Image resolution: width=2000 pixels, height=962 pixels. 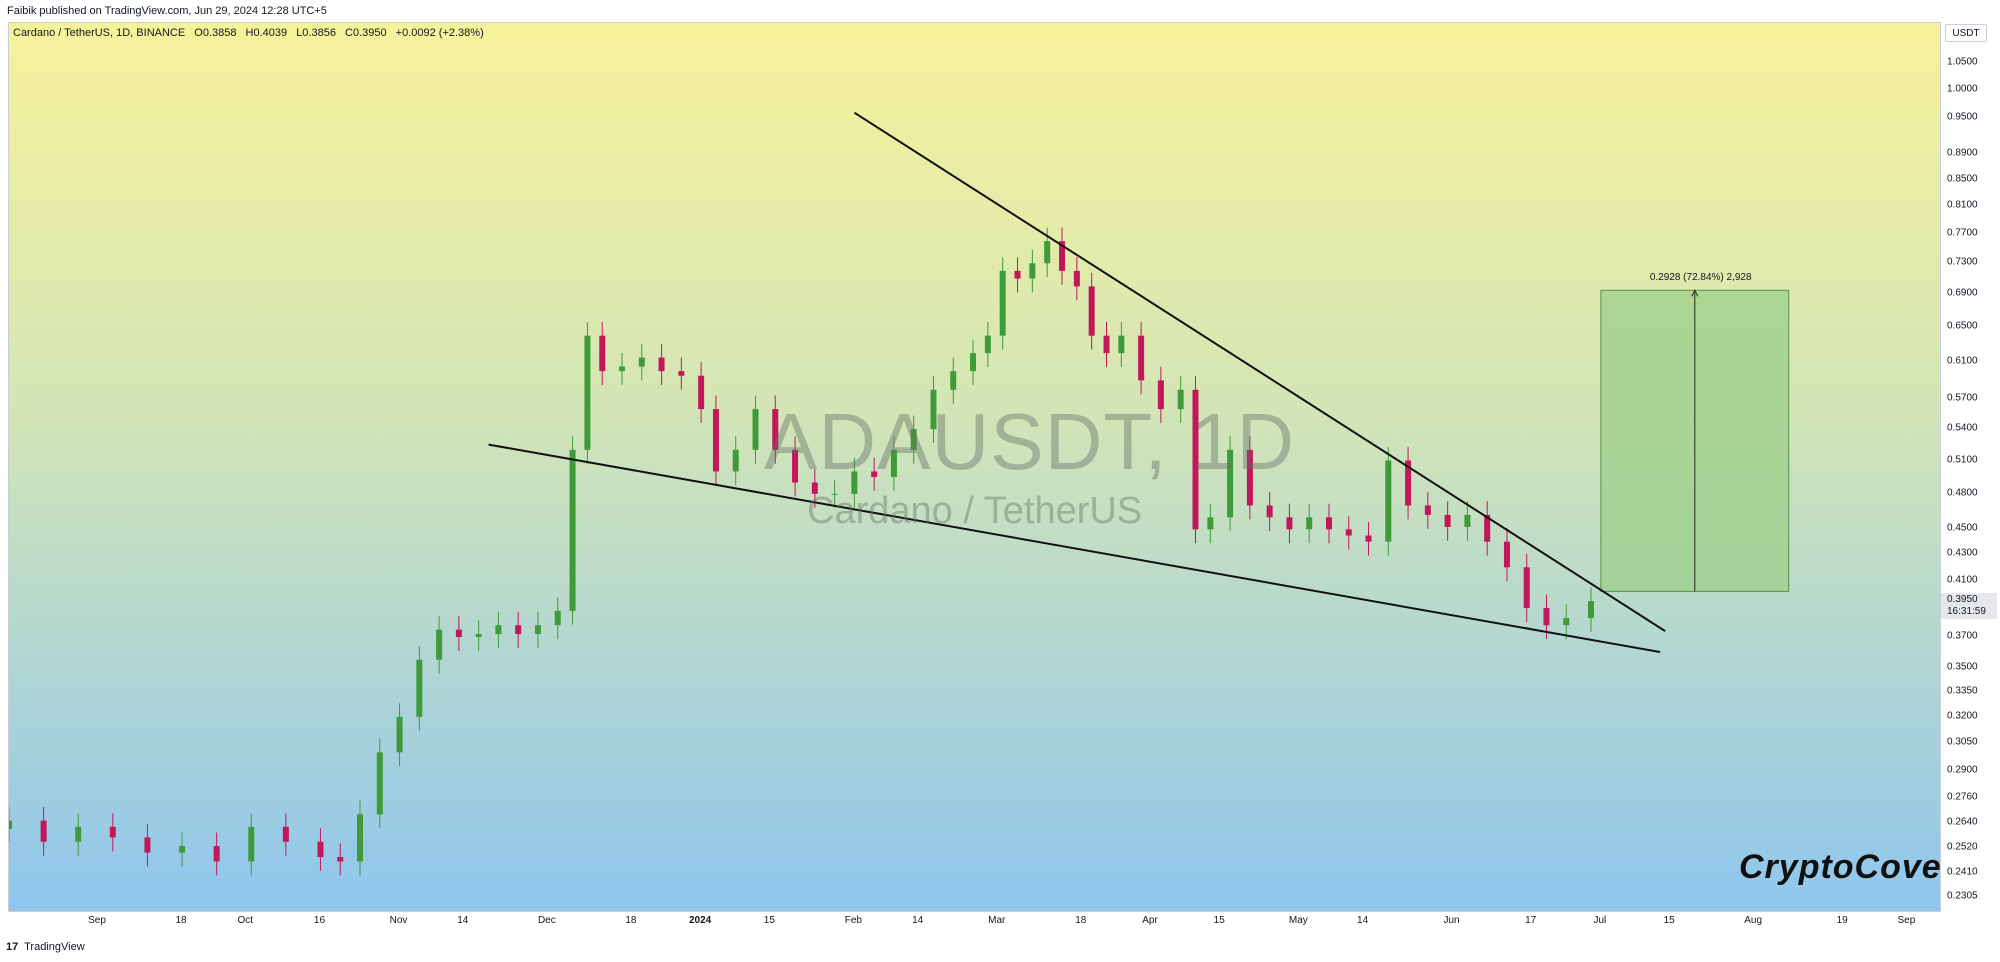 What do you see at coordinates (1962, 770) in the screenshot?
I see `price-tick-label: 0.2900` at bounding box center [1962, 770].